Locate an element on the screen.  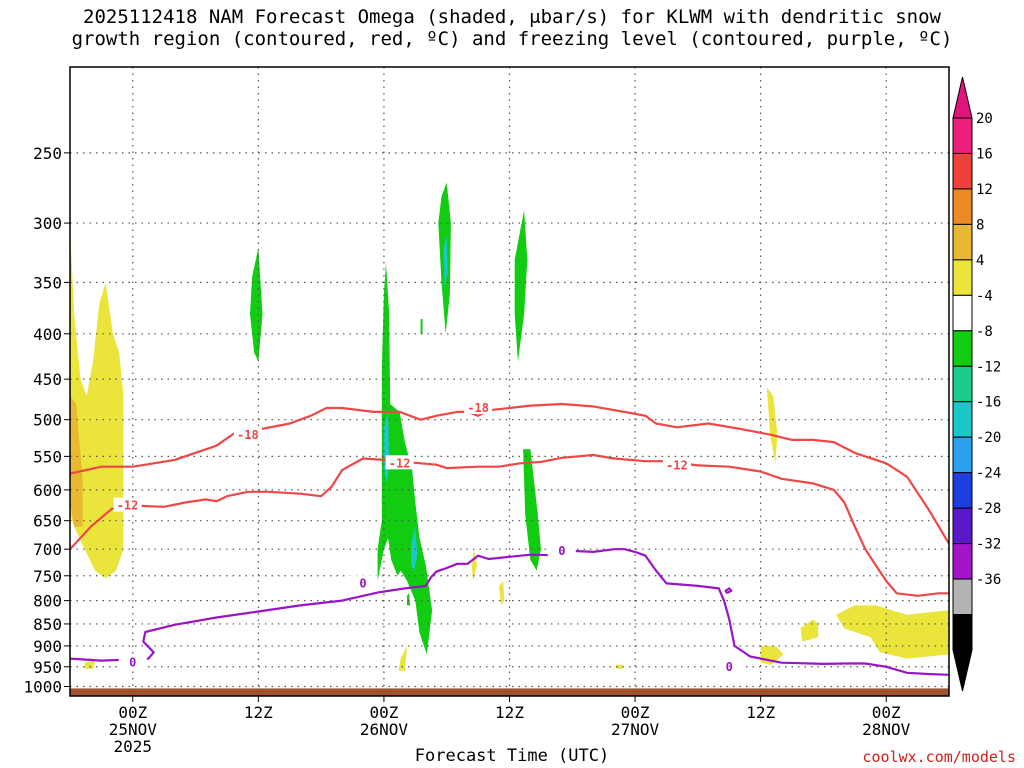
x-tick-label-0-0: 00Z is located at coordinates (132, 712).